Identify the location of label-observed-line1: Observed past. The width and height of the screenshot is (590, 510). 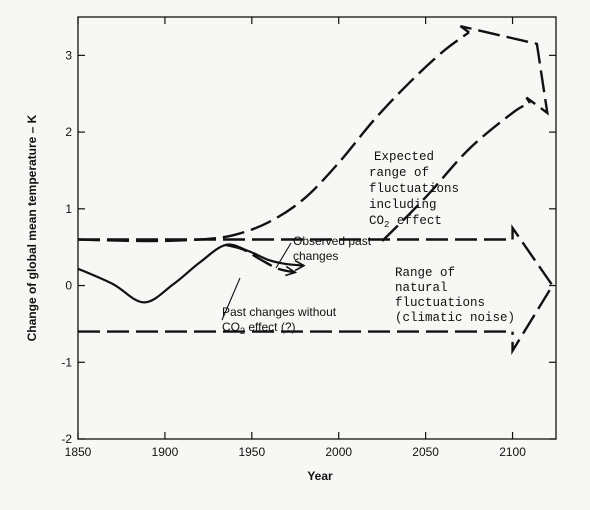
(332, 241).